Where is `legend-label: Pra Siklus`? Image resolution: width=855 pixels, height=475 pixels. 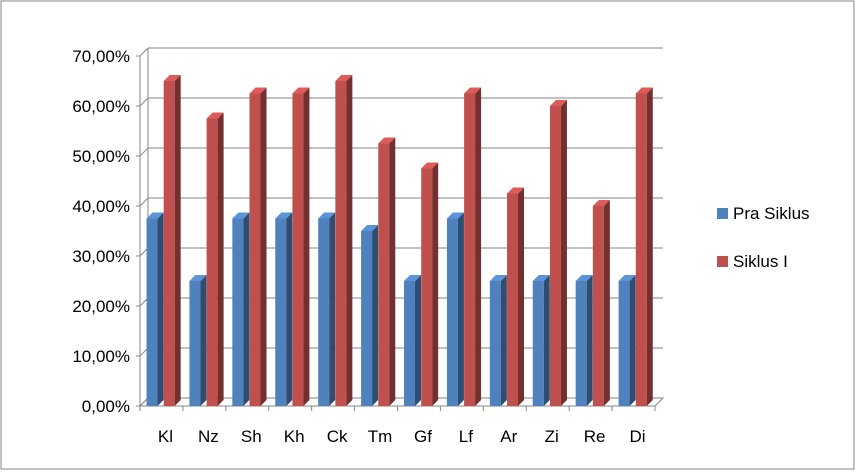 legend-label: Pra Siklus is located at coordinates (771, 213).